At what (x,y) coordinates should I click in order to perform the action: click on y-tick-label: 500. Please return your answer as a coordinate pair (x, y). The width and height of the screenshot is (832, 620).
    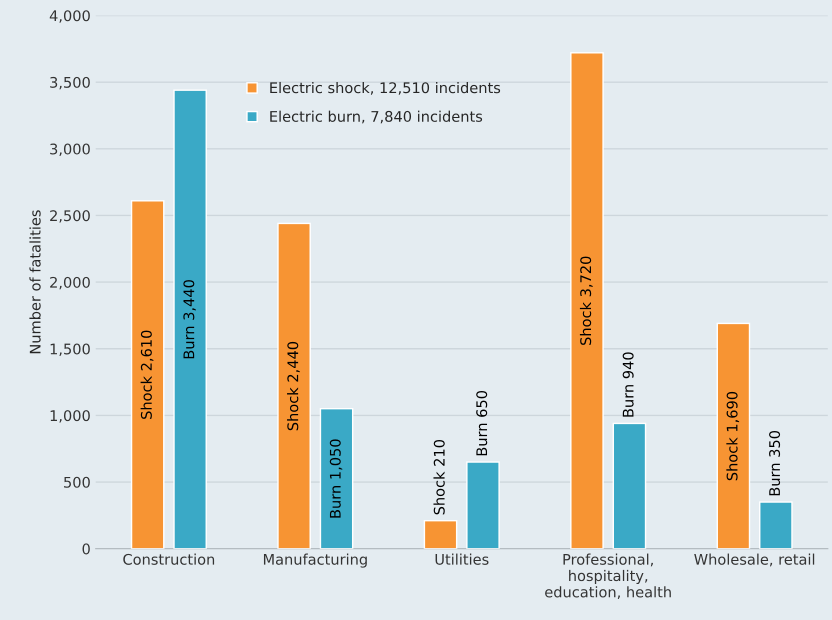
    Looking at the image, I should click on (77, 482).